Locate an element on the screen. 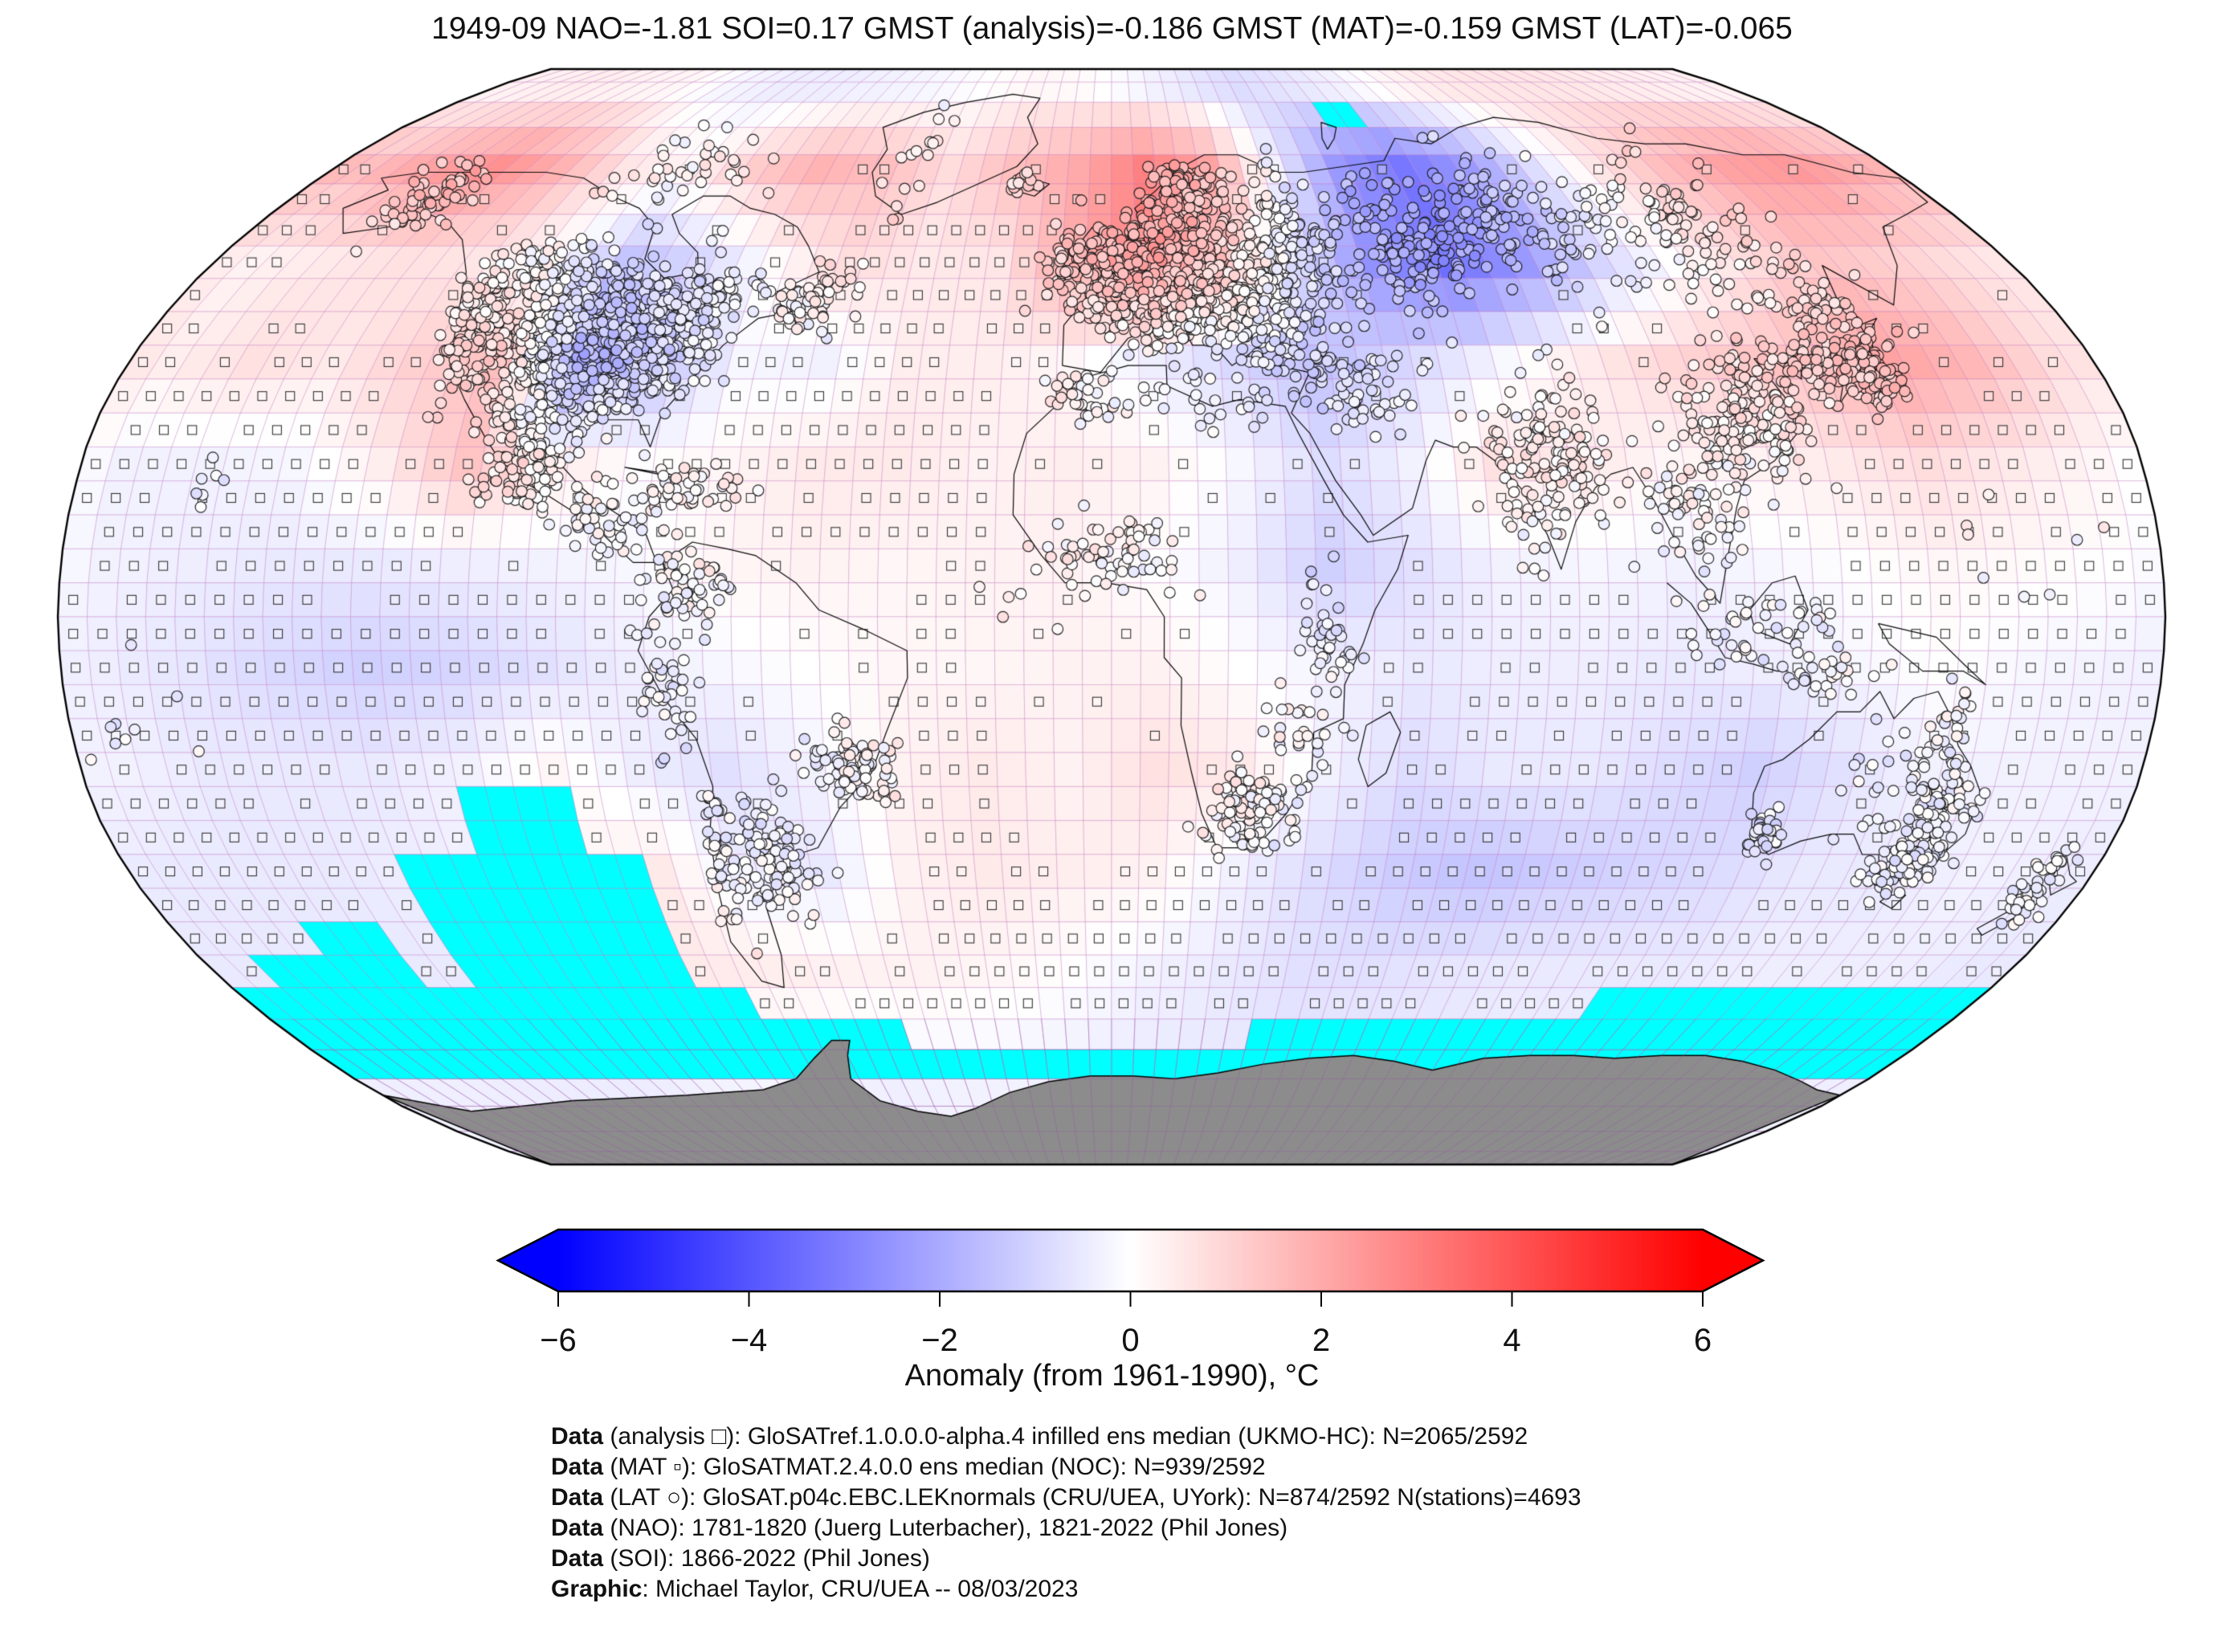 This screenshot has height=1652, width=2224. colorbar-tick-labels: −6 −4 −2 0 2 4 6 is located at coordinates (1126, 1340).